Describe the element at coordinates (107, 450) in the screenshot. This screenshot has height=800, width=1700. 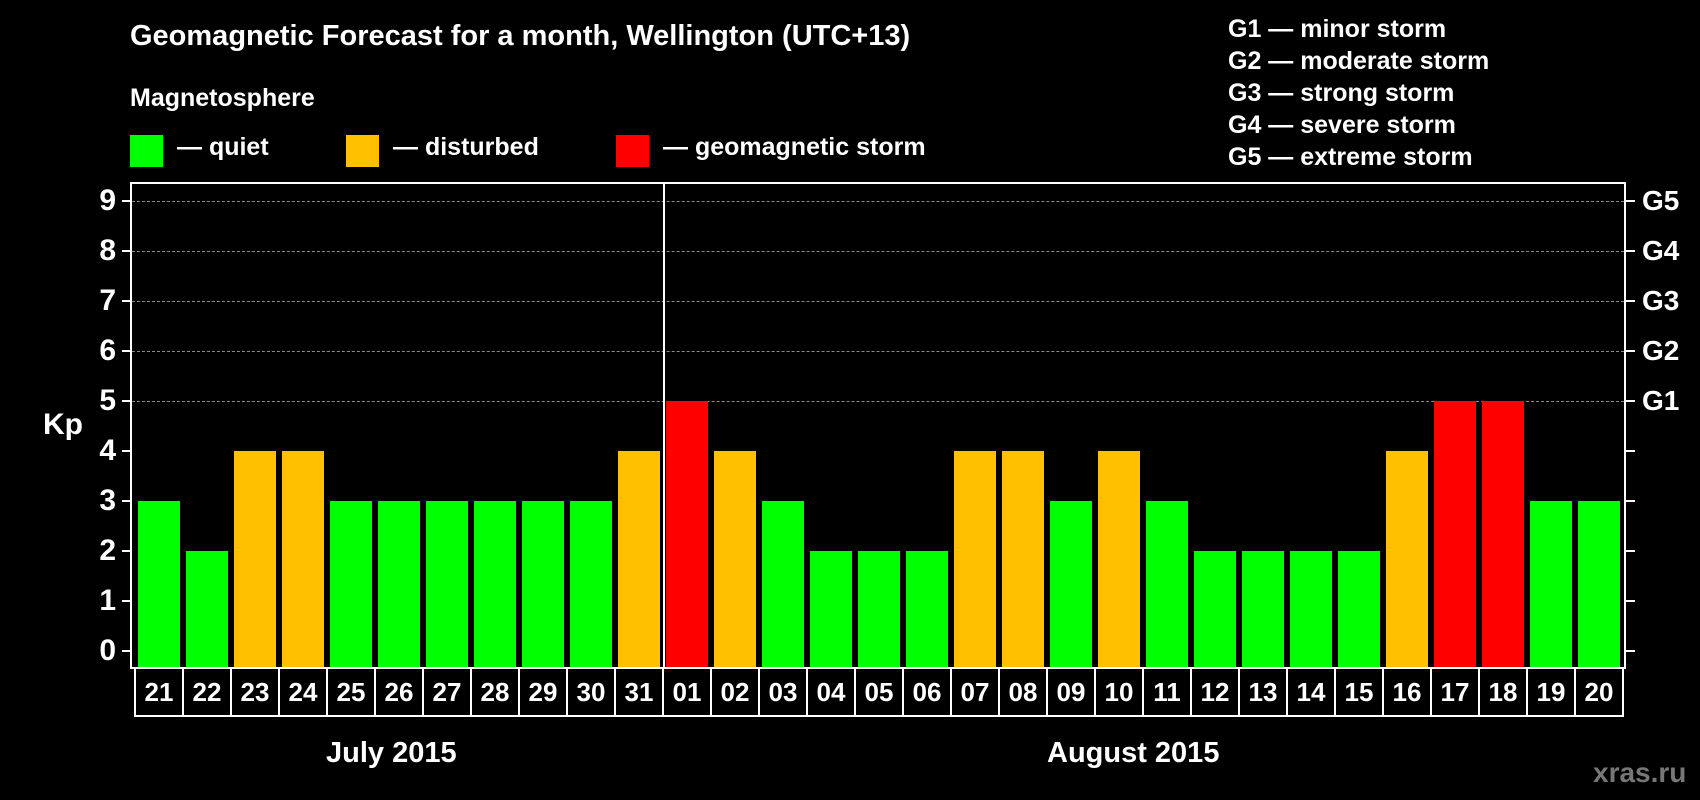
I see `y-tick-label: 4` at that location.